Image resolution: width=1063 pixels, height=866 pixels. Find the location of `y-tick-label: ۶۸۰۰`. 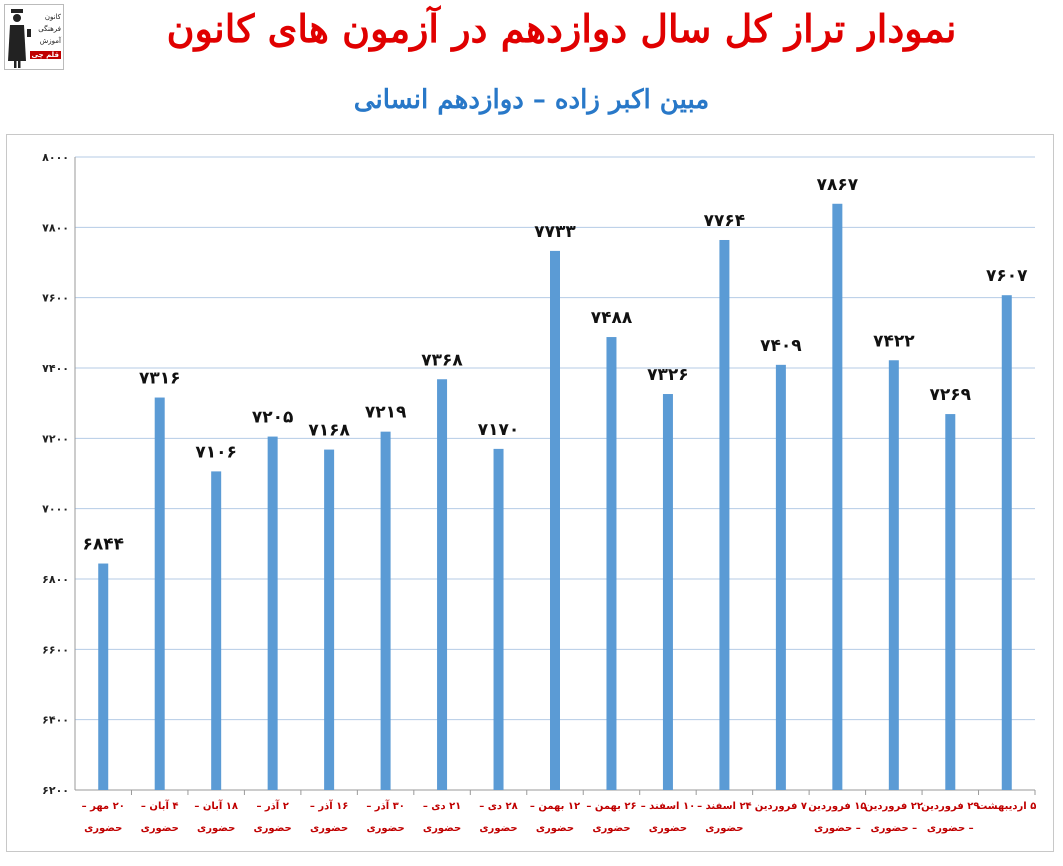

y-tick-label: ۶۸۰۰ is located at coordinates (55, 579).